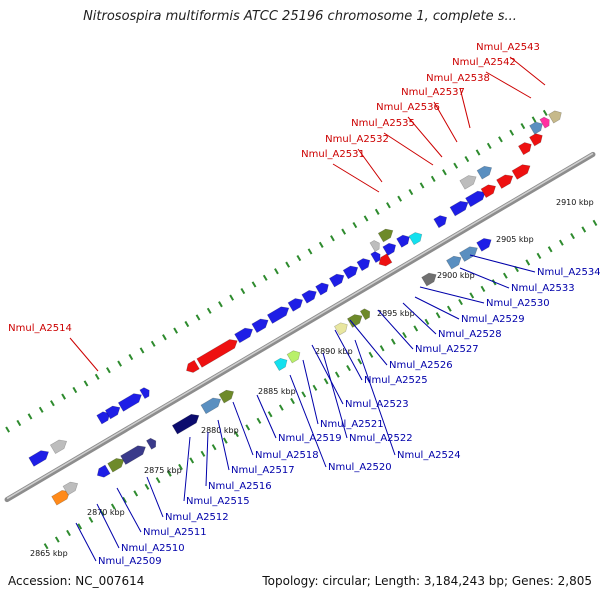 The height and width of the screenshot is (600, 600). What do you see at coordinates (493, 319) in the screenshot?
I see `gene-label: Nmul_A2529` at bounding box center [493, 319].